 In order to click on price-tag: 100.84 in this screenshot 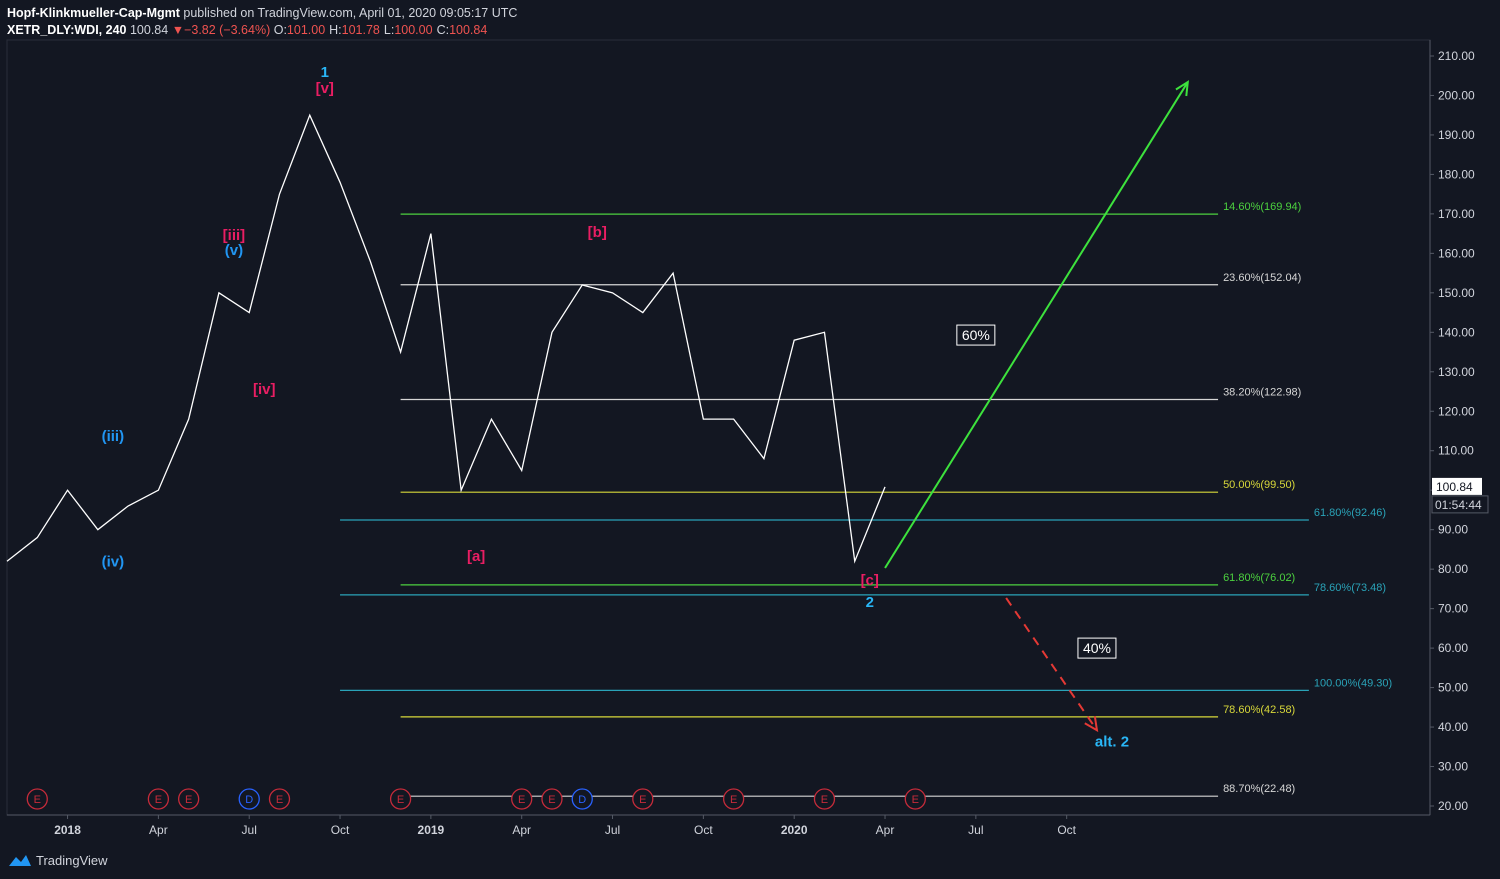, I will do `click(1454, 487)`.